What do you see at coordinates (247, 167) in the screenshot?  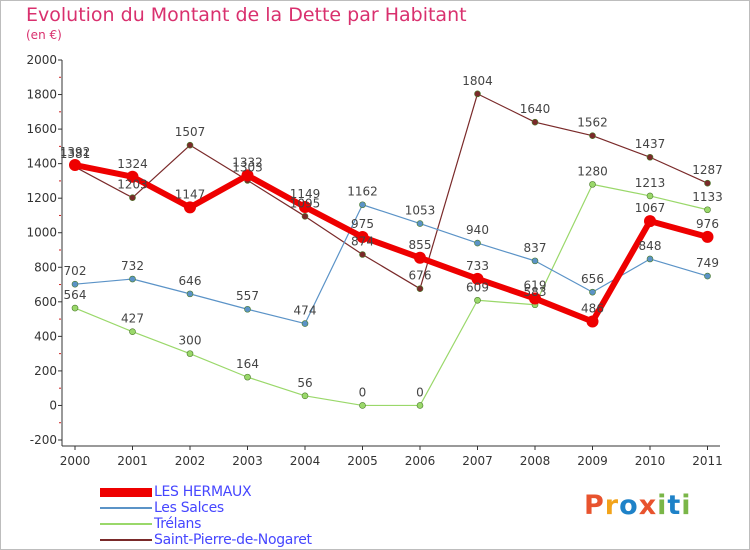 I see `data-label: 1303` at bounding box center [247, 167].